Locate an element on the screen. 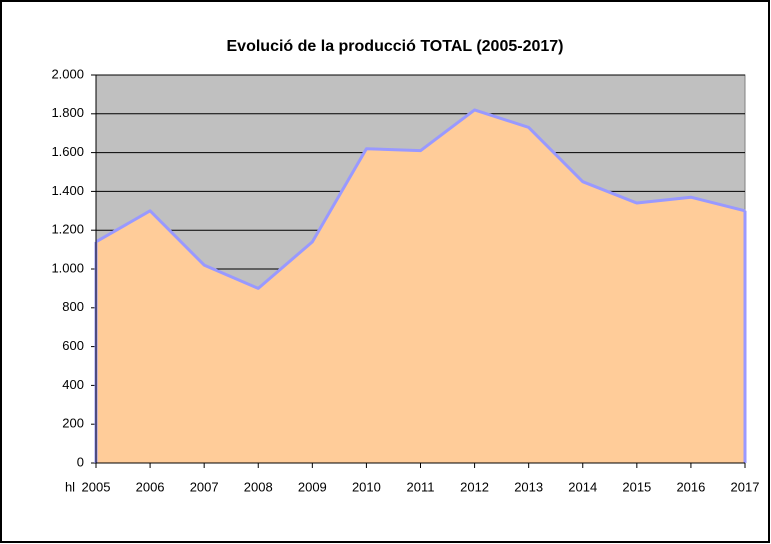 The height and width of the screenshot is (544, 771). y-tick-label: 1.800 is located at coordinates (67, 112).